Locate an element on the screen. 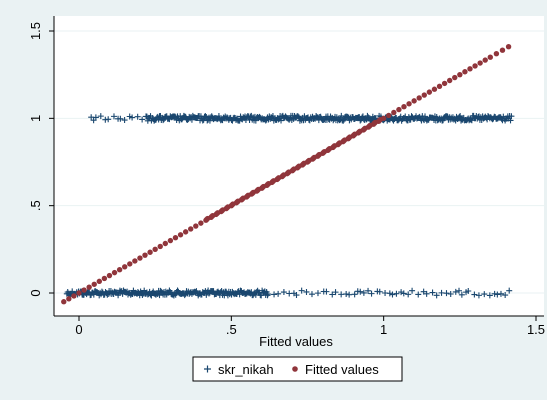 The image size is (547, 400). y-tick-label-1: .5 is located at coordinates (35, 205).